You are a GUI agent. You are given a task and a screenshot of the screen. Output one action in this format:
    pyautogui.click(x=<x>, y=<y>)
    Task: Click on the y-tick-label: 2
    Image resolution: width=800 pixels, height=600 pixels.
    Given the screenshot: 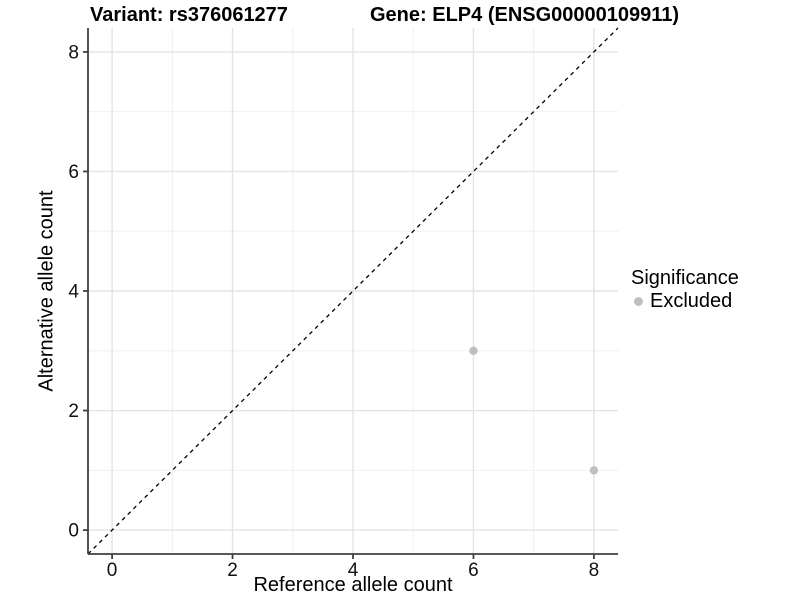 What is the action you would take?
    pyautogui.click(x=73, y=411)
    